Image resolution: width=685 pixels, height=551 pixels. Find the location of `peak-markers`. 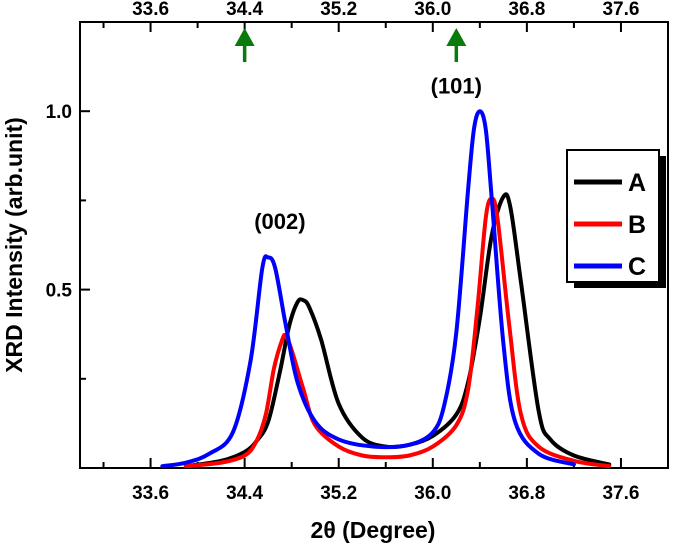

peak-markers is located at coordinates (350, 45).